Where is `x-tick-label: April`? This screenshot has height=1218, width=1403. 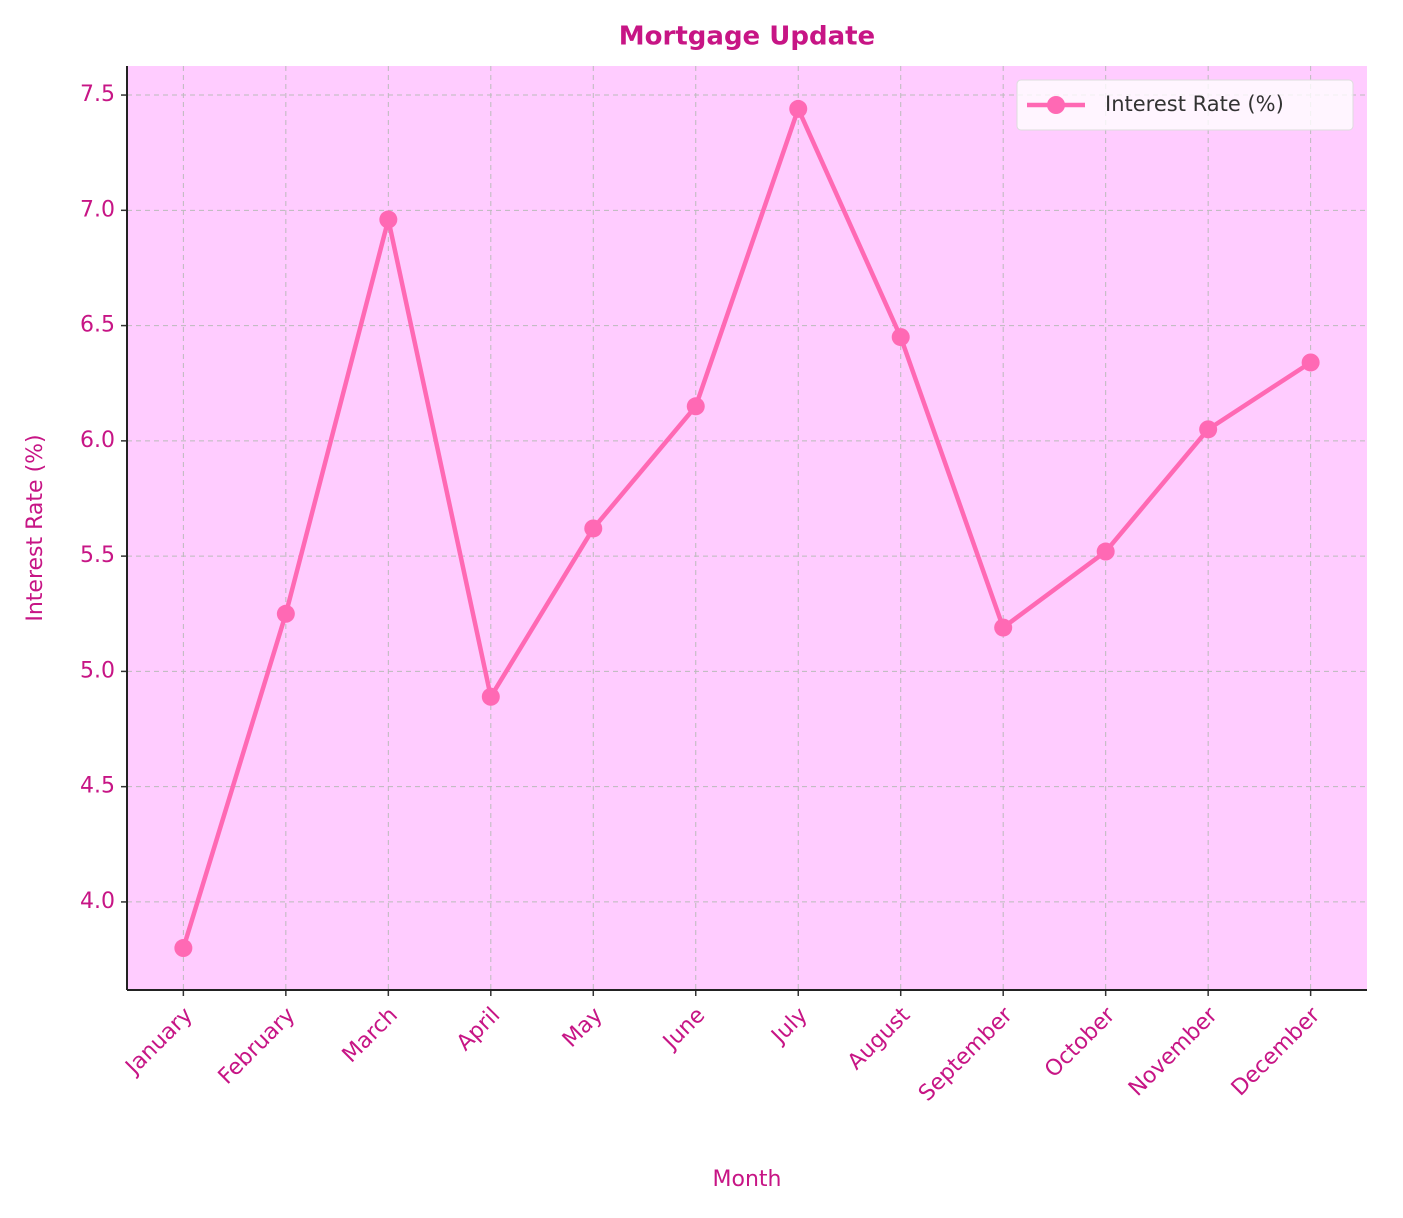
x-tick-label: April is located at coordinates (478, 1029).